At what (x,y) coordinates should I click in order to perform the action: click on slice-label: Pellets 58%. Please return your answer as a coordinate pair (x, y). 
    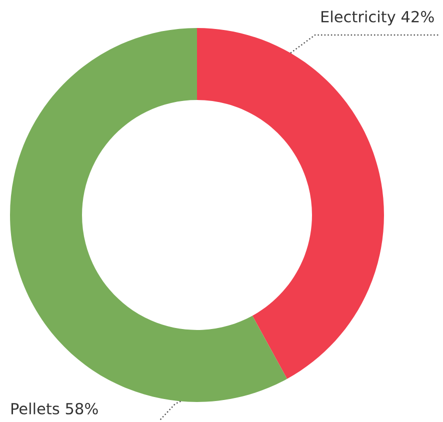
    Looking at the image, I should click on (55, 408).